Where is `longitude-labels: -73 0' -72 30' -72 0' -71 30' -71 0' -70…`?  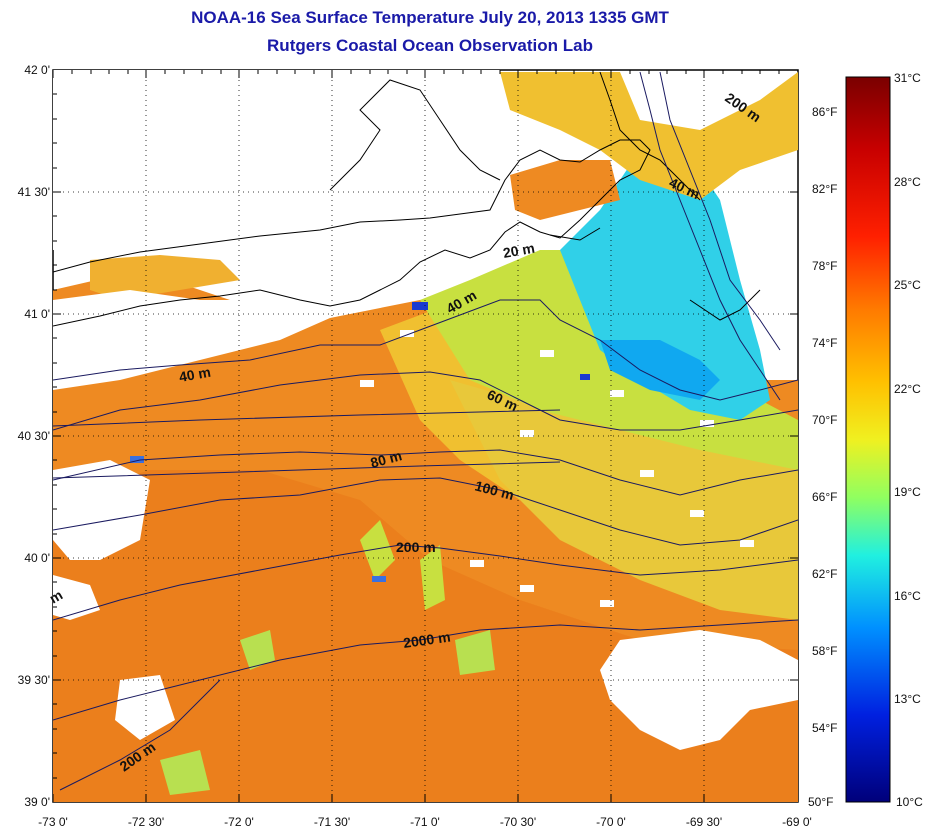 longitude-labels: -73 0' -72 30' -72 0' -71 30' -71 0' -70… is located at coordinates (425, 822).